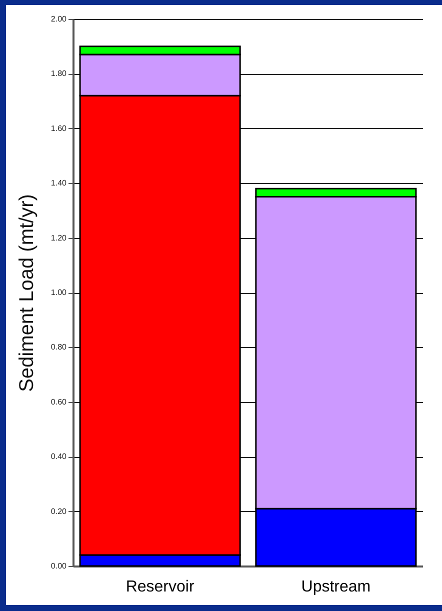 This screenshot has width=442, height=611. I want to click on y-tick-label: 0.20, so click(59, 511).